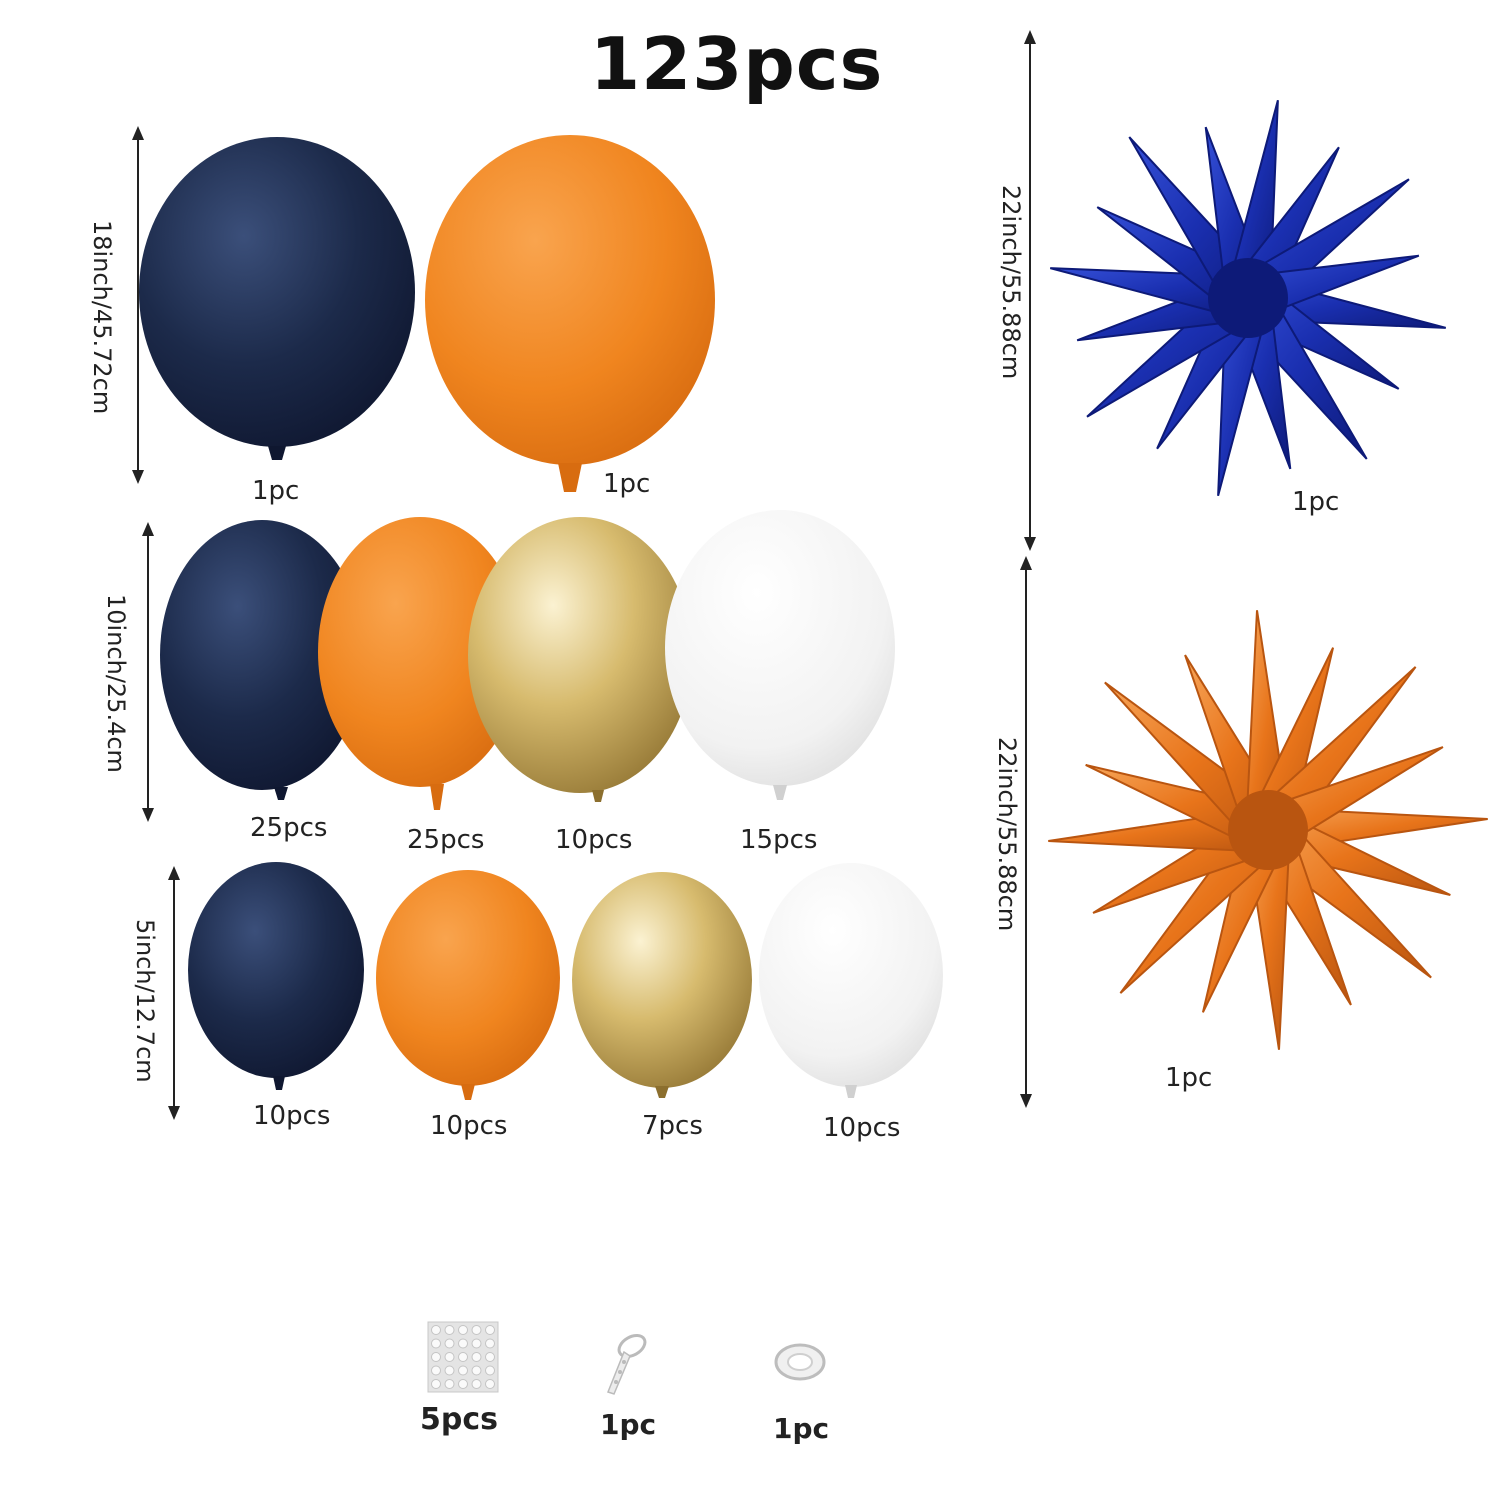 This screenshot has width=1500, height=1500. I want to click on size-label-5inch: 5inch/12.7cm, so click(145, 1001).